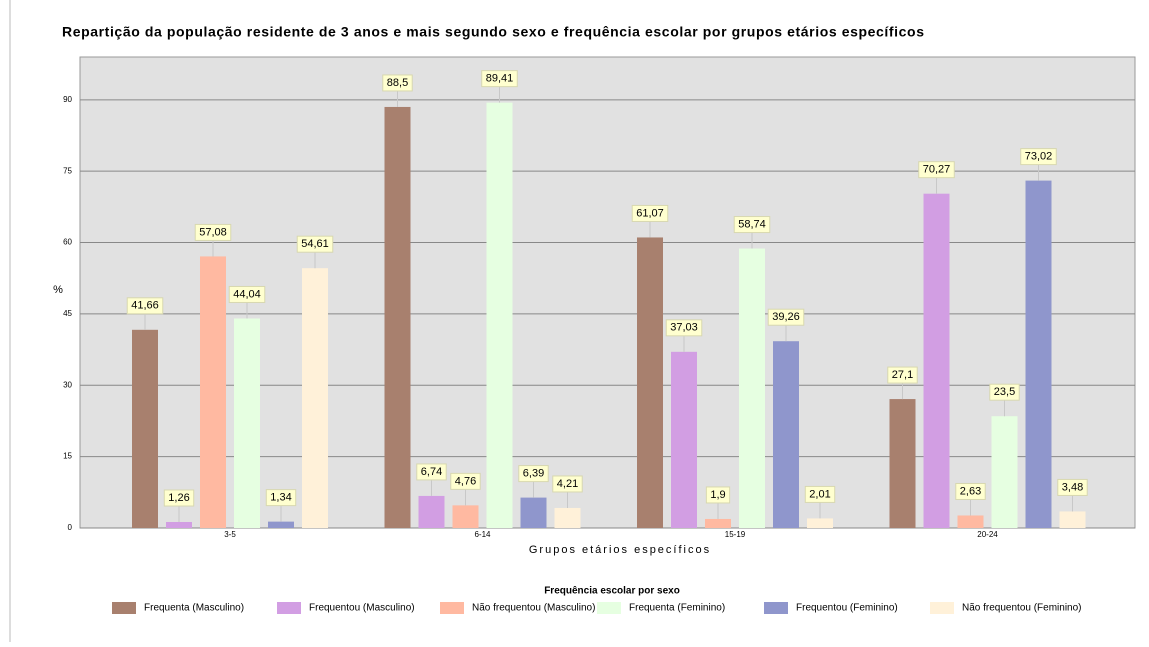  I want to click on y-tick-label: 15, so click(67, 456).